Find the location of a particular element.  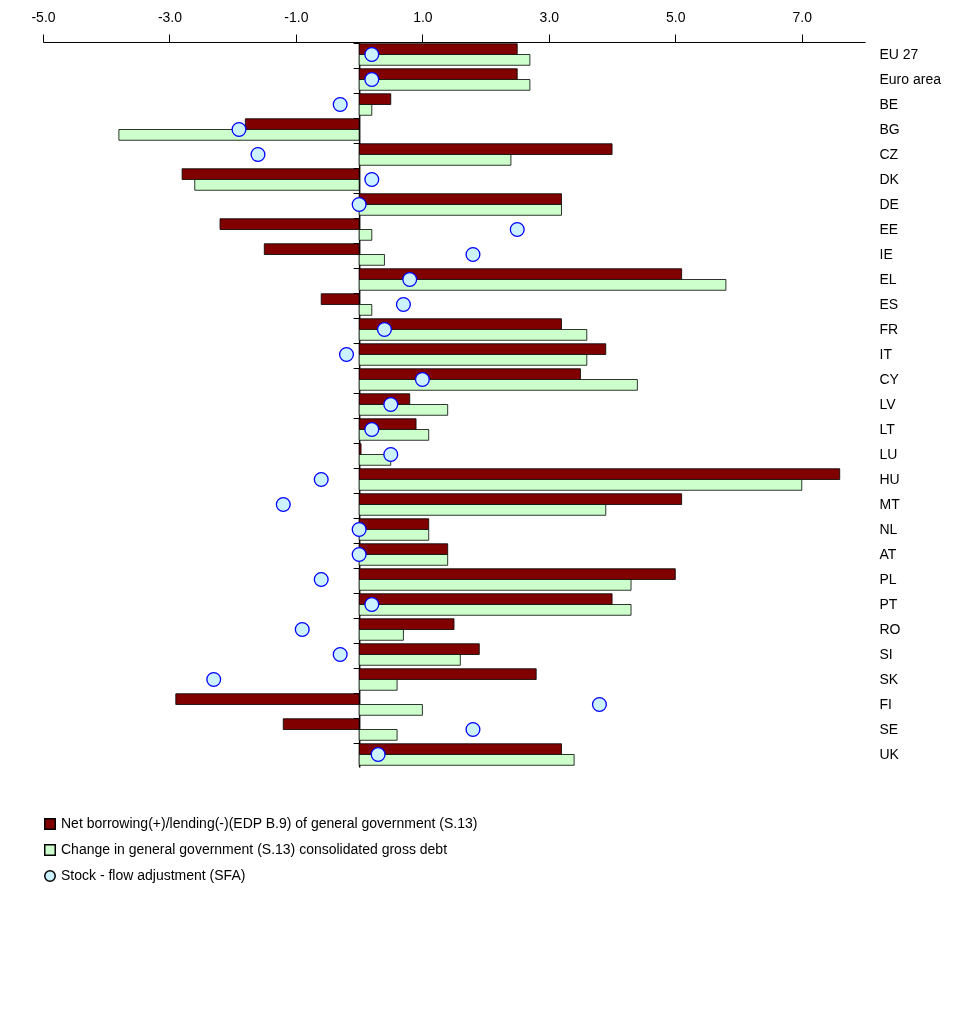

y-tick-label: Euro area is located at coordinates (910, 78).